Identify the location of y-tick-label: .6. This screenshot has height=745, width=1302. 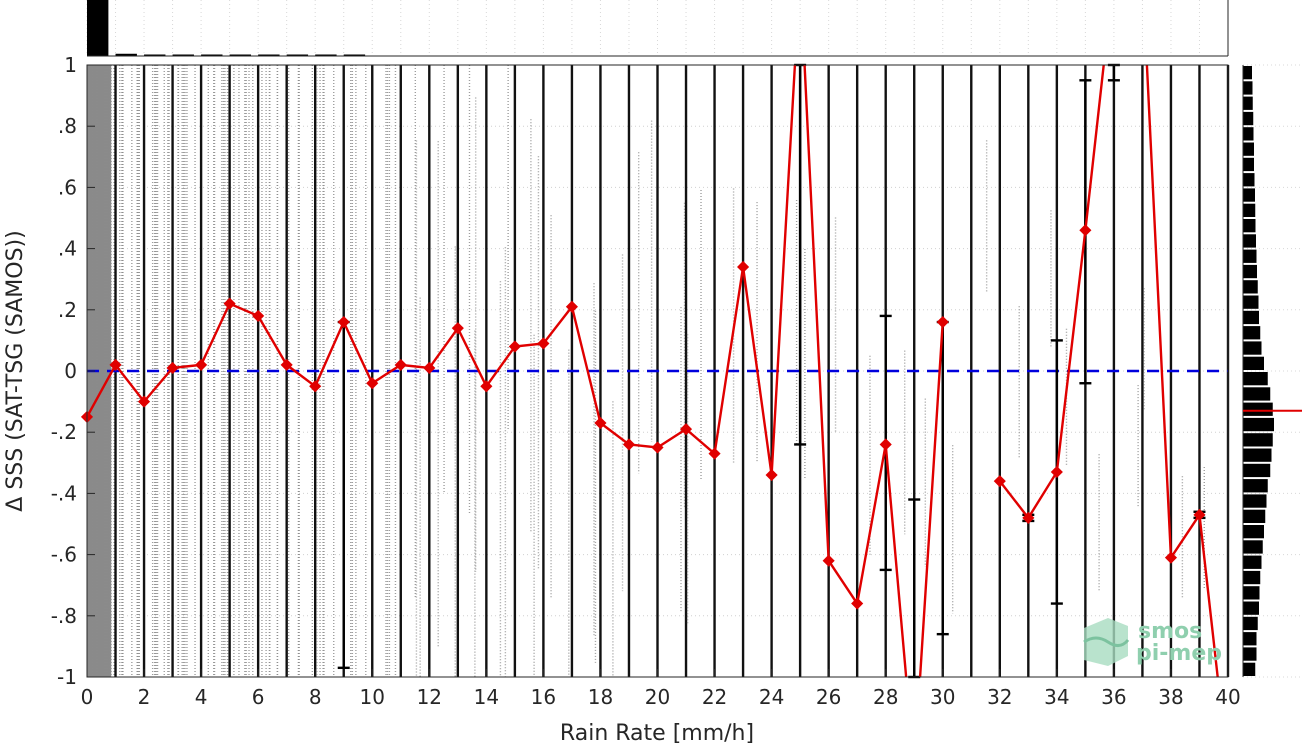
(67, 187).